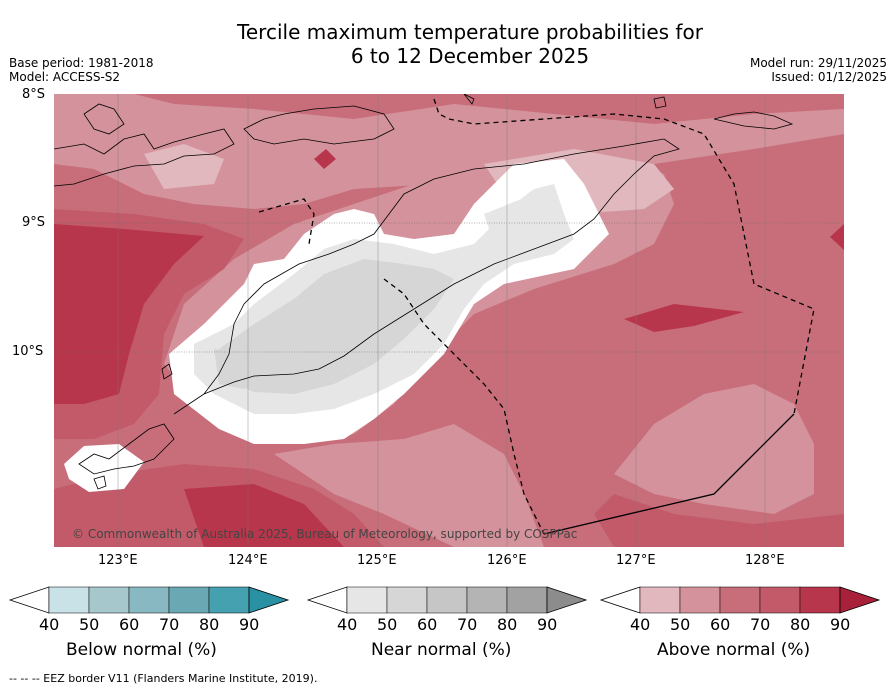 This screenshot has height=690, width=896. Describe the element at coordinates (100, 482) in the screenshot. I see `ndao-coastline` at that location.